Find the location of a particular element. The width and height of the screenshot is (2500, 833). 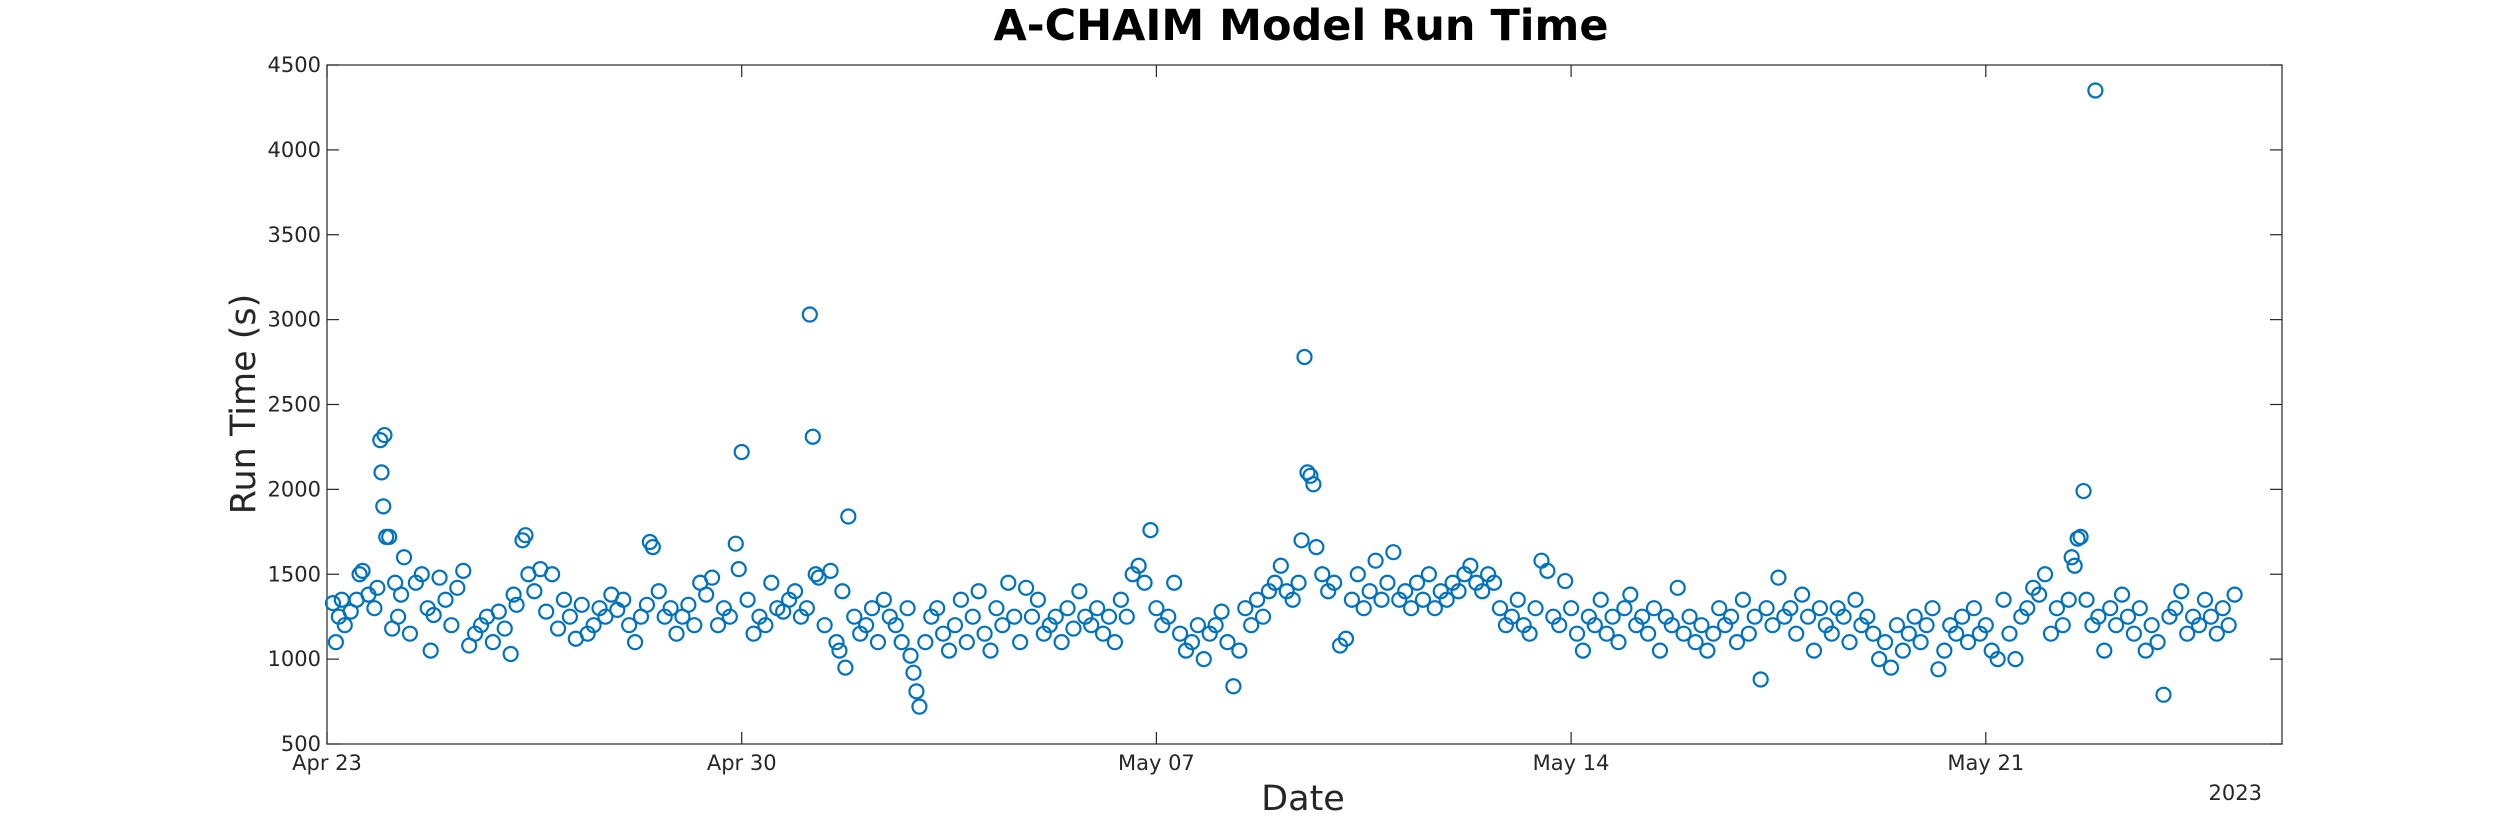

x-tick-label: May 07 is located at coordinates (1156, 763).